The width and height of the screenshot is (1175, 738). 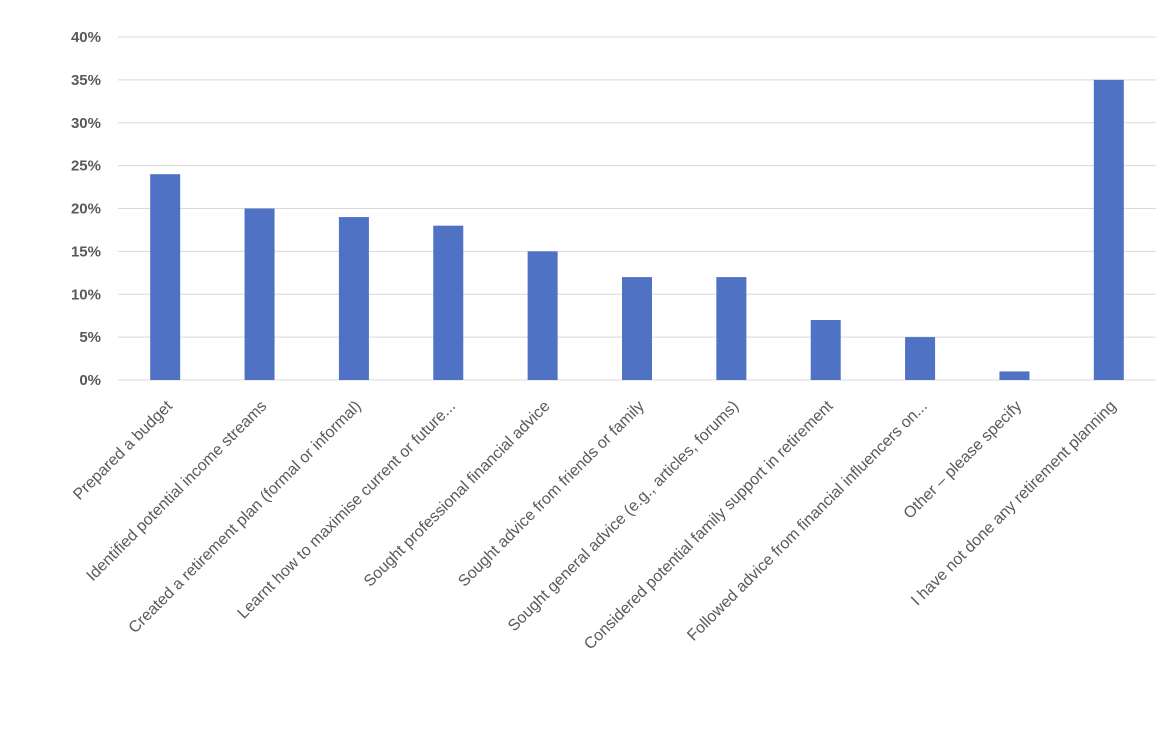 What do you see at coordinates (86, 294) in the screenshot?
I see `y-tick-label: 10%` at bounding box center [86, 294].